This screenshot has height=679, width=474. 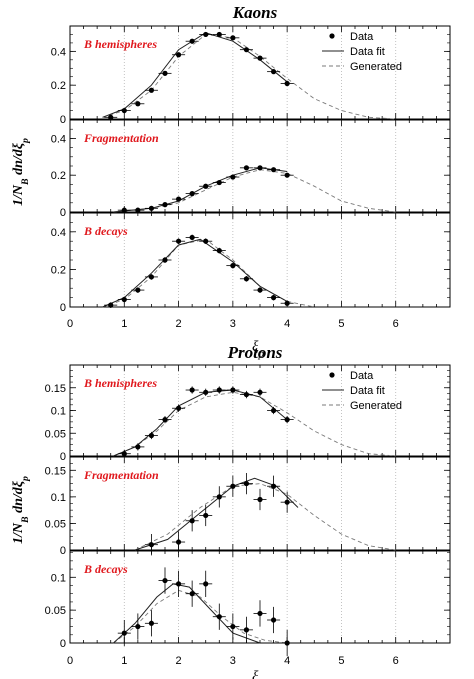 I want to click on panel-label: B decays, so click(x=105, y=231).